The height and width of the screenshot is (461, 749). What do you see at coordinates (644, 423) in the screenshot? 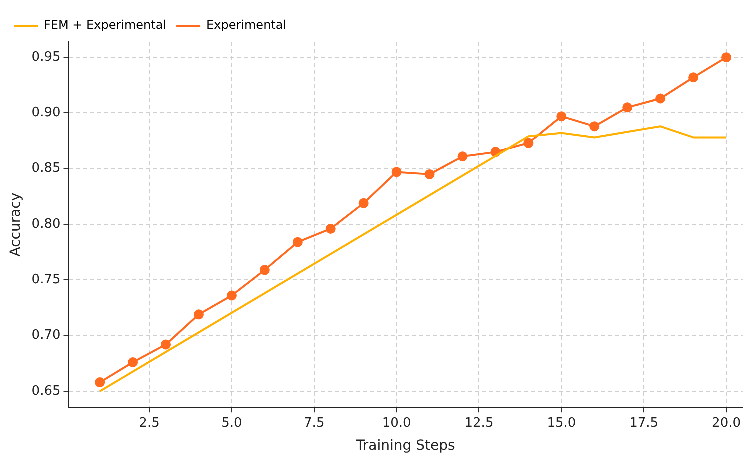
I see `x-tick-label: 17.5` at bounding box center [644, 423].